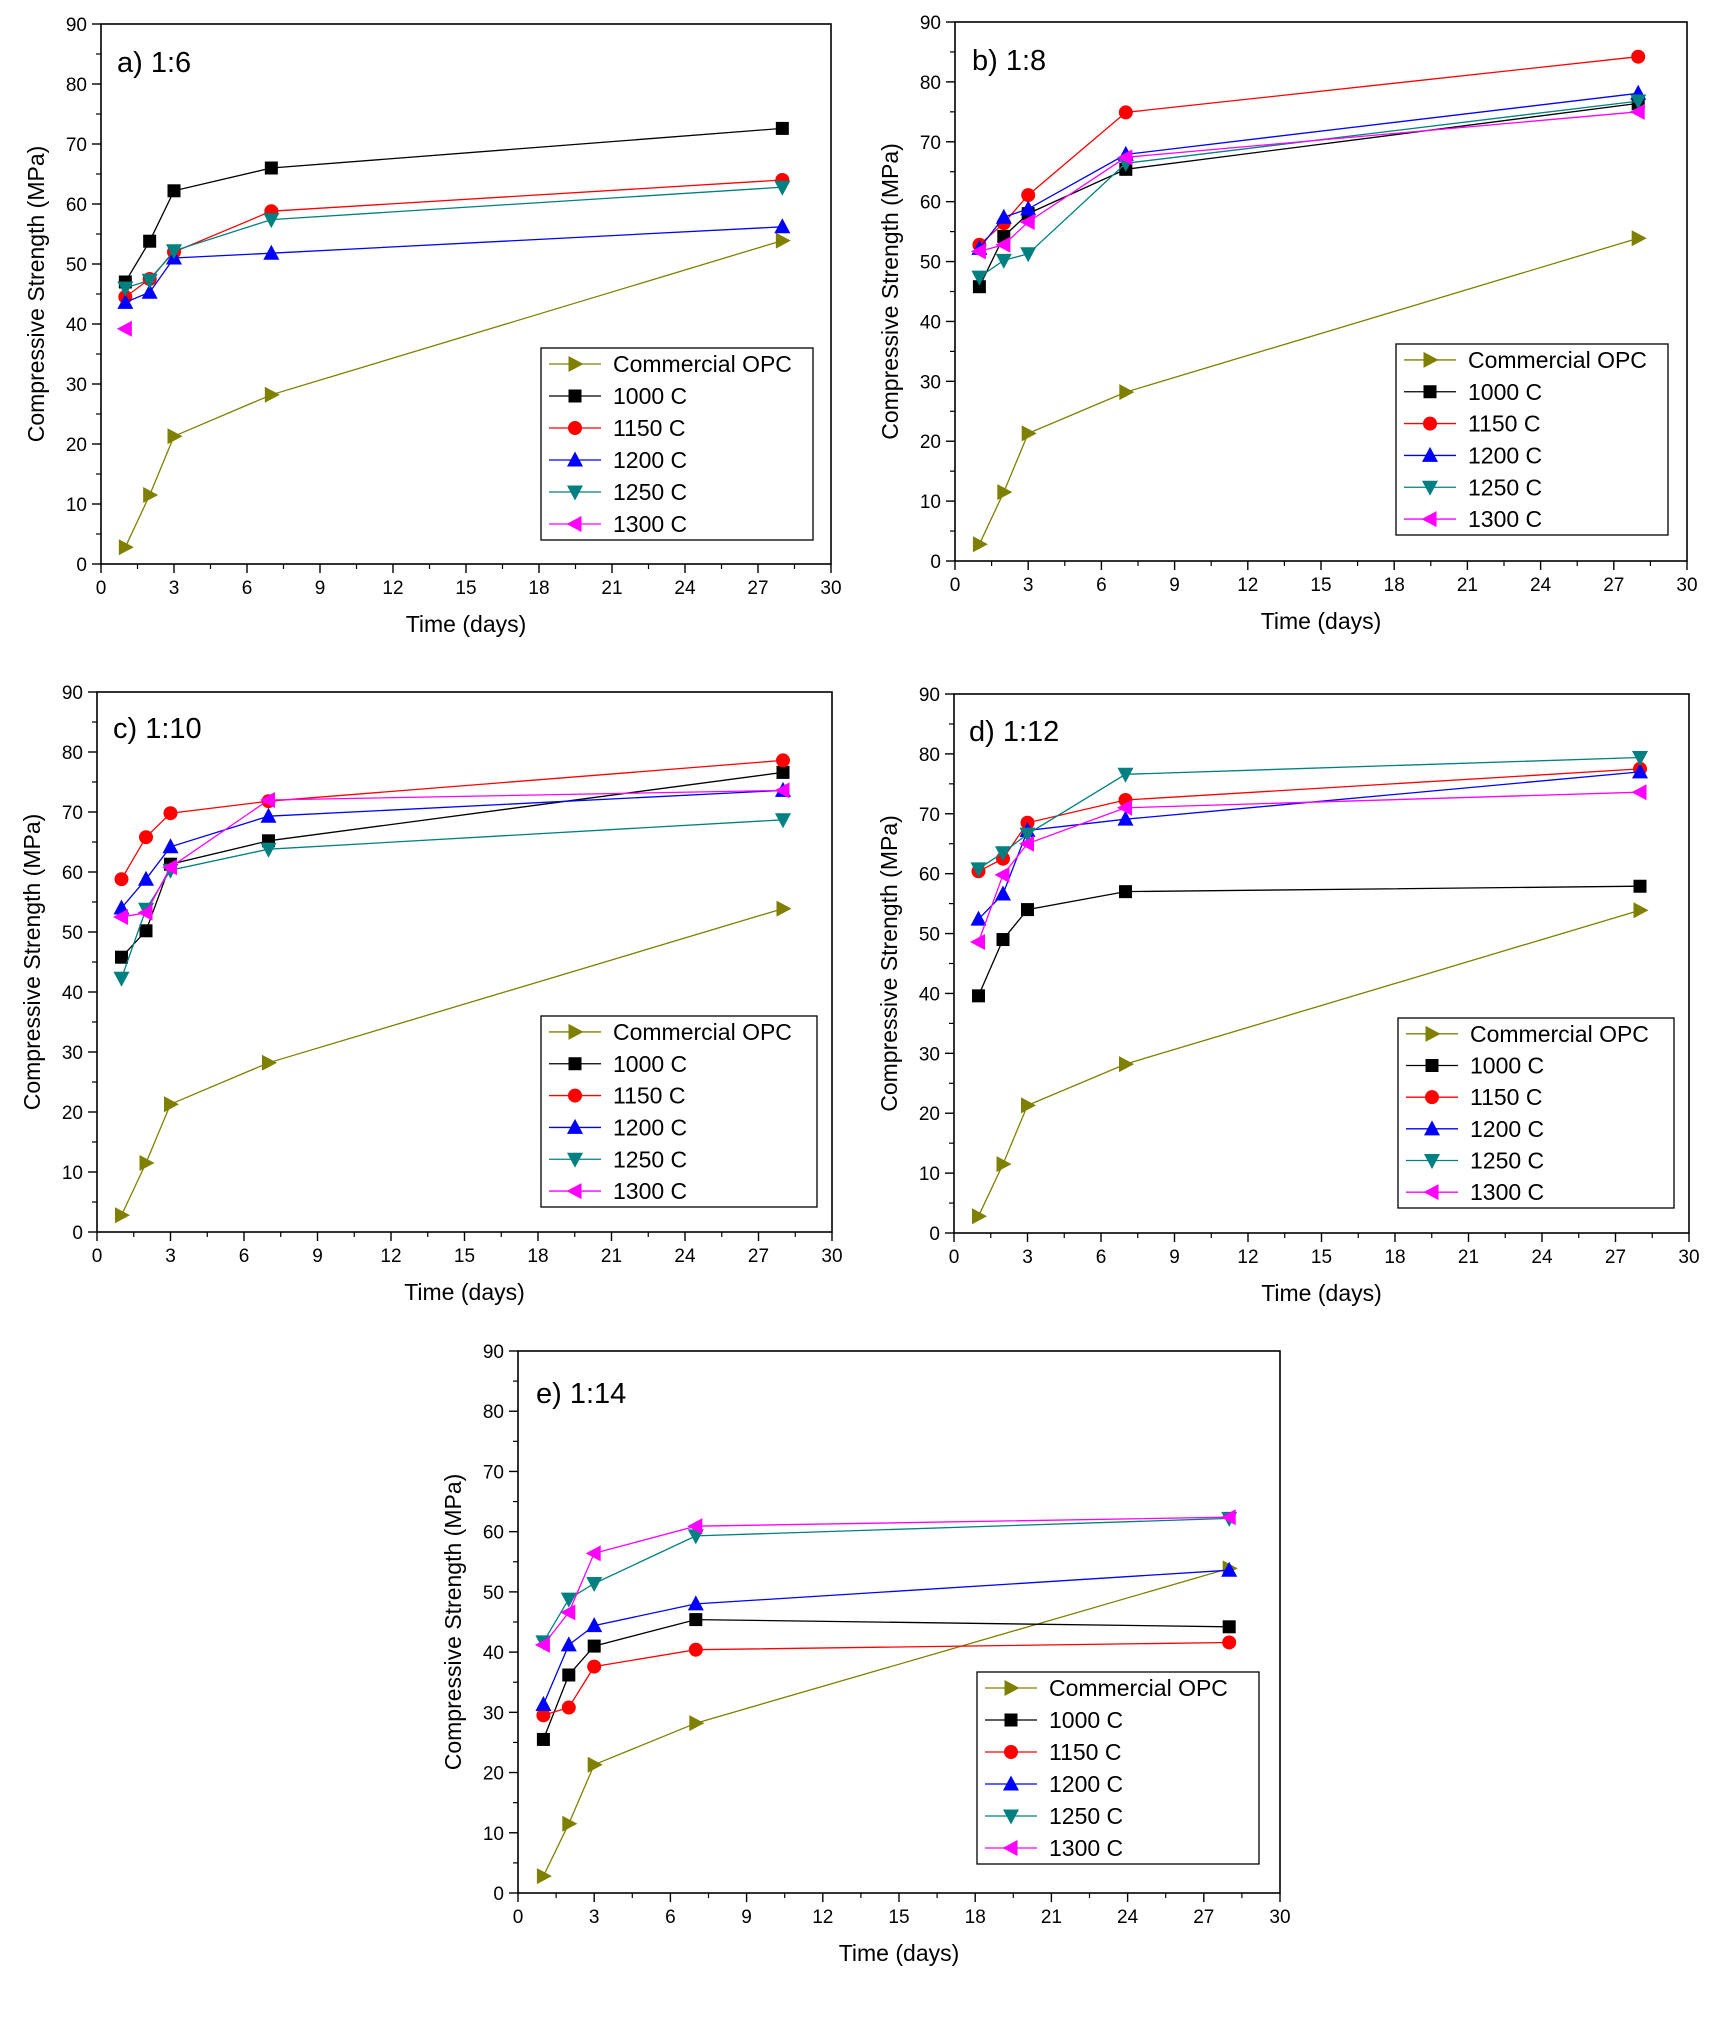 The height and width of the screenshot is (2018, 1717). What do you see at coordinates (81, 565) in the screenshot?
I see `y-tick-label: 0` at bounding box center [81, 565].